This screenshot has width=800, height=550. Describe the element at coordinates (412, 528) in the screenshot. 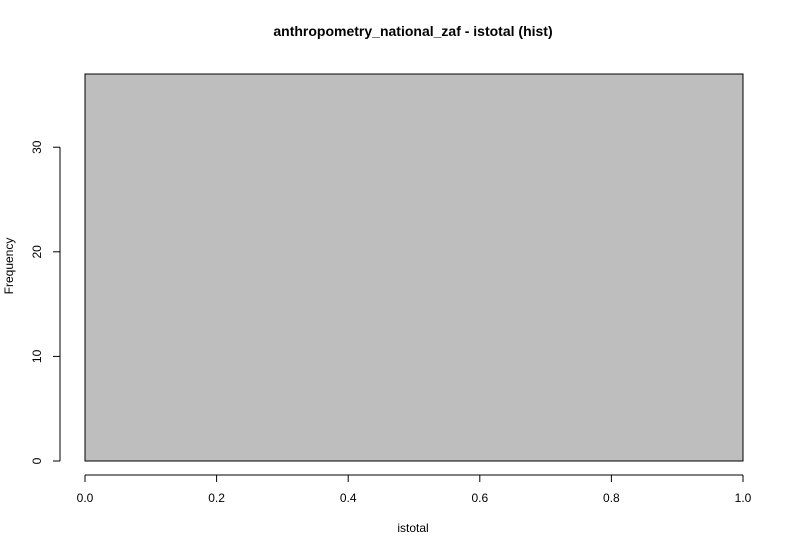

I see `x-axis-label: istotal` at that location.